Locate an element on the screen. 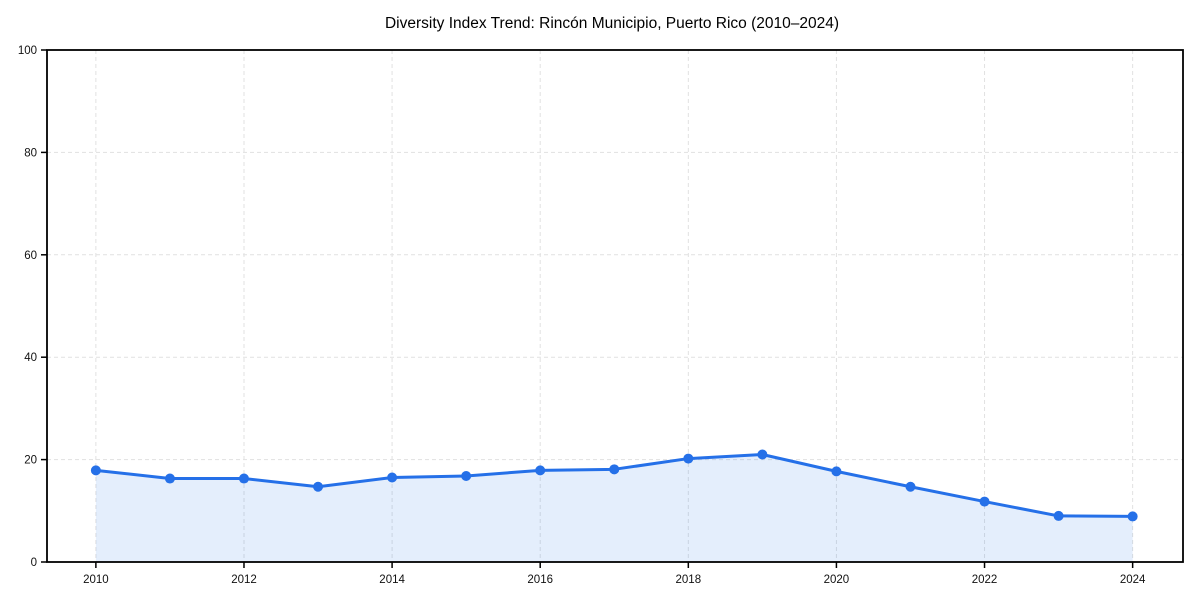  data-point-2017 is located at coordinates (614, 469).